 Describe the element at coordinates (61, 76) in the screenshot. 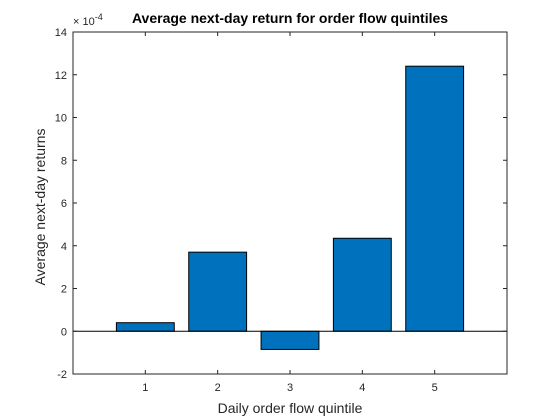

I see `y-tick-label: 12` at that location.